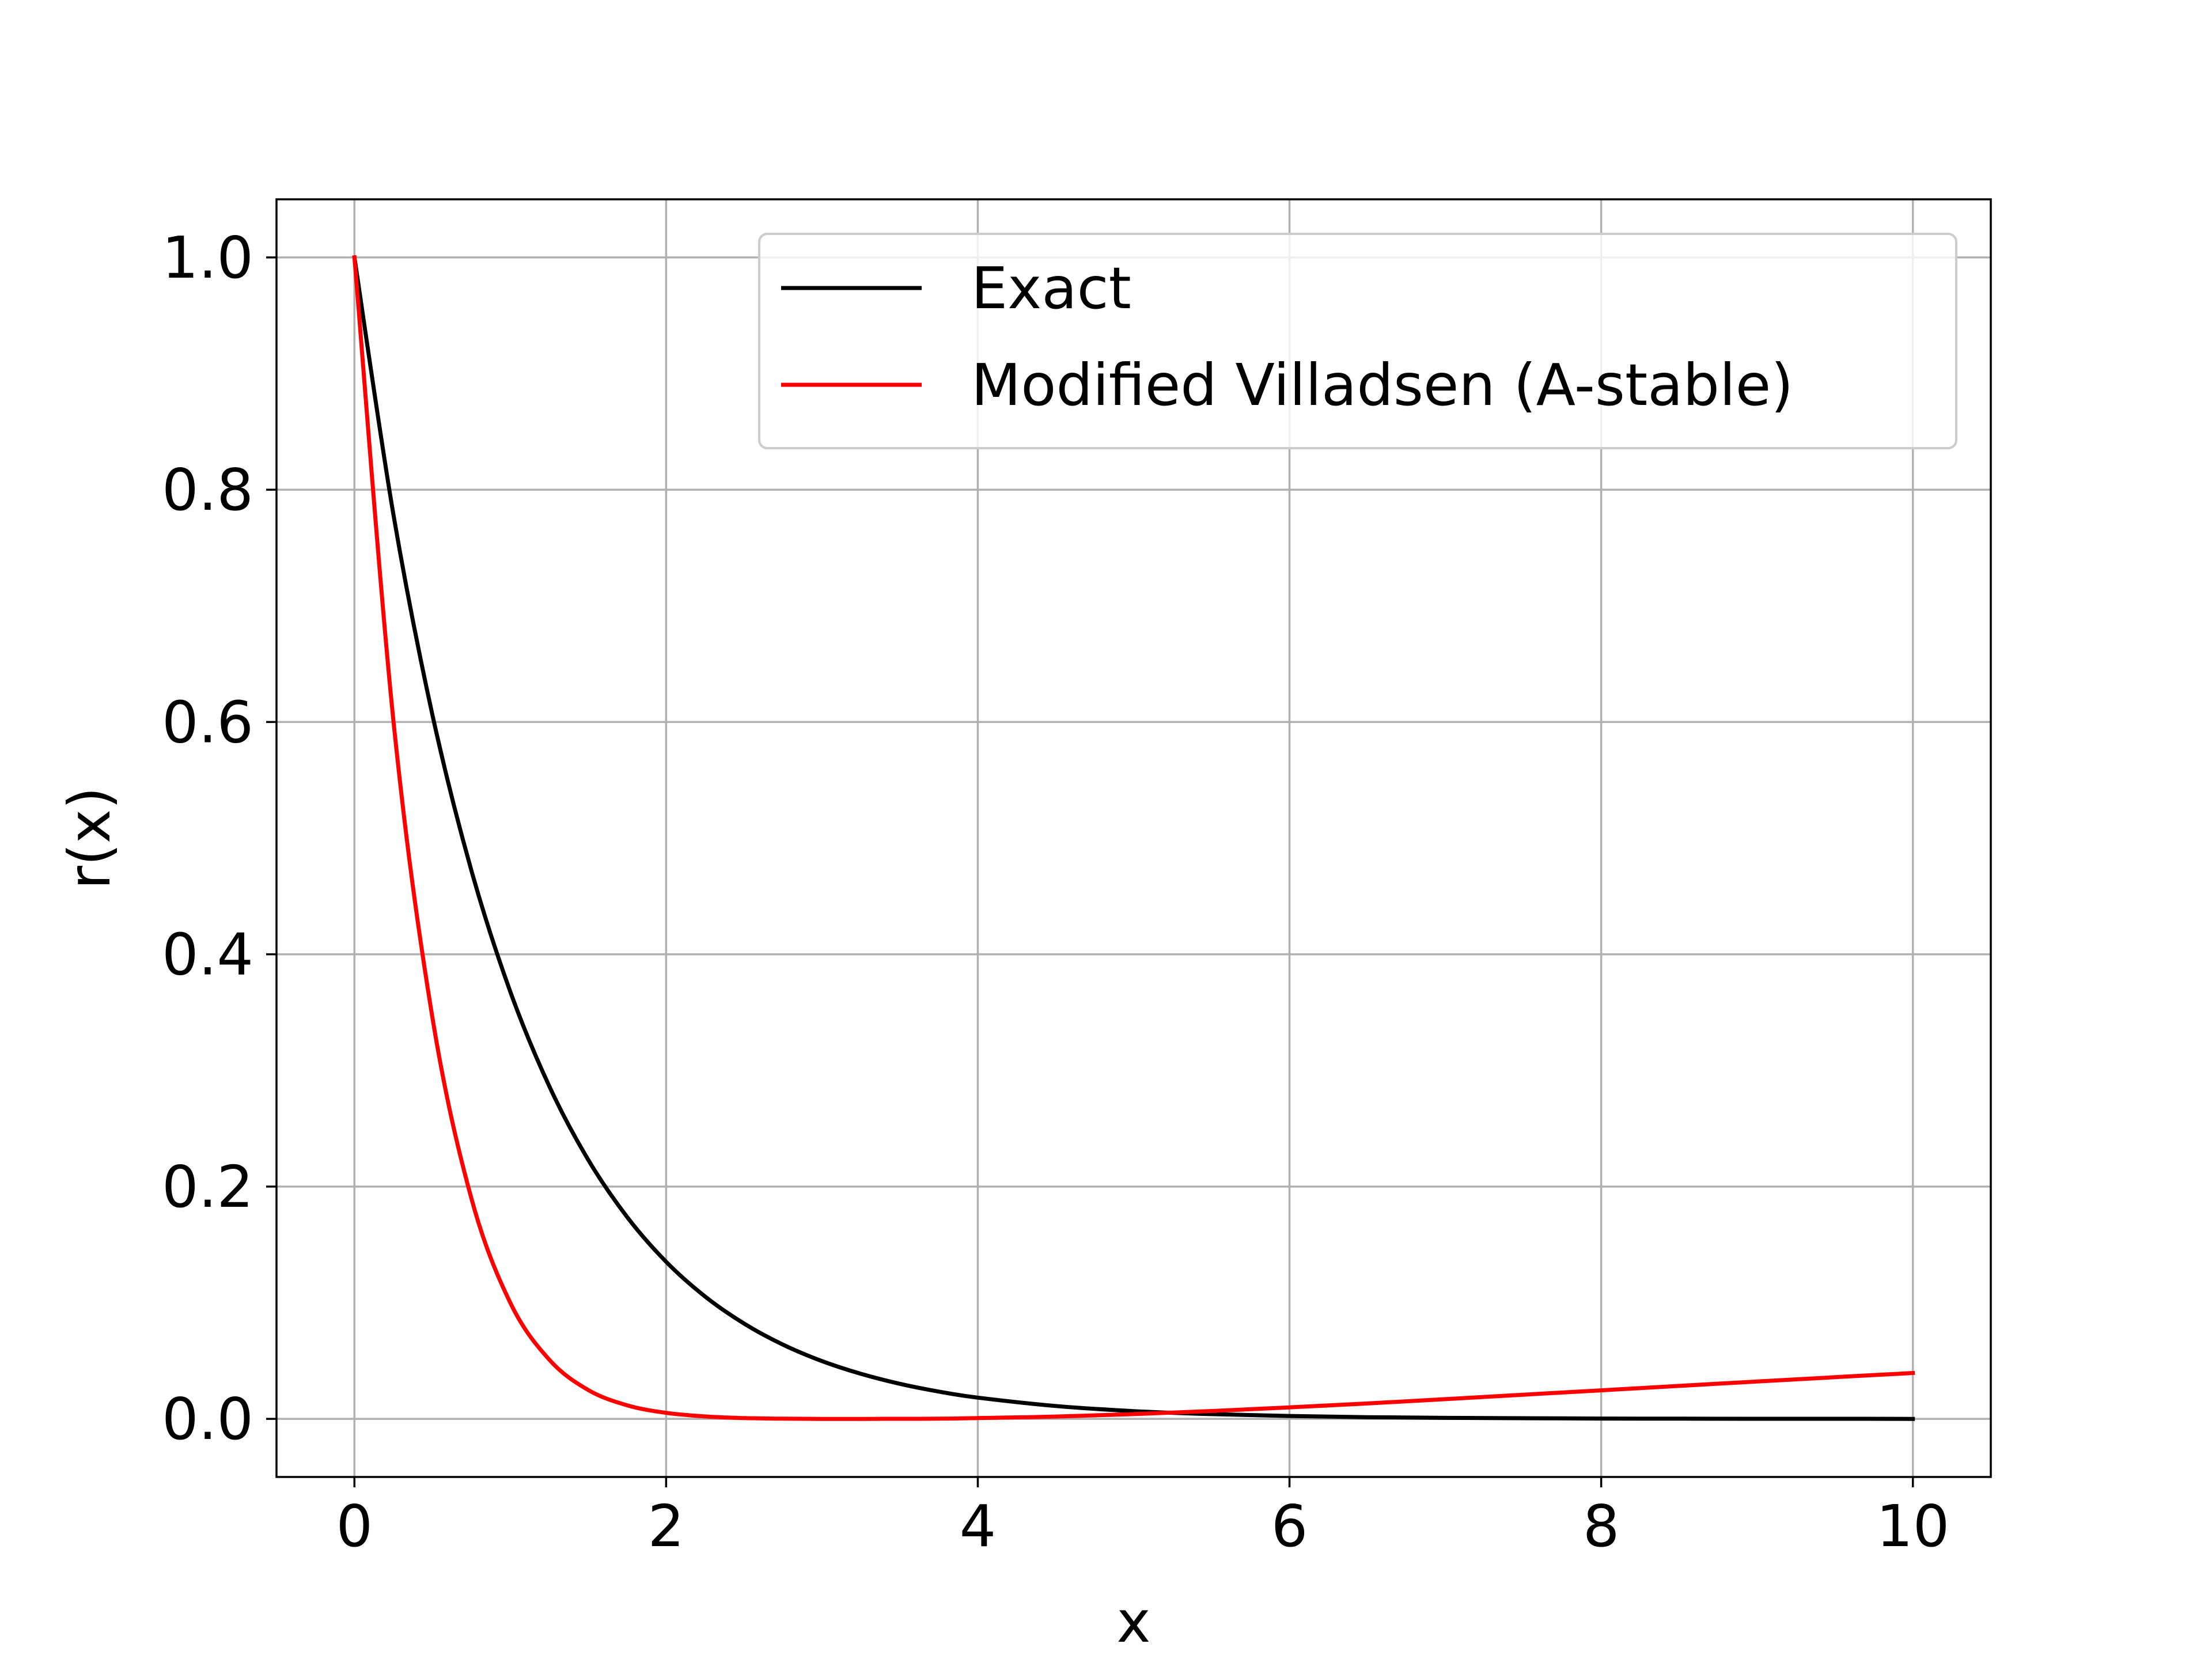 The width and height of the screenshot is (2212, 1659). I want to click on x-tick-label: 4, so click(978, 1526).